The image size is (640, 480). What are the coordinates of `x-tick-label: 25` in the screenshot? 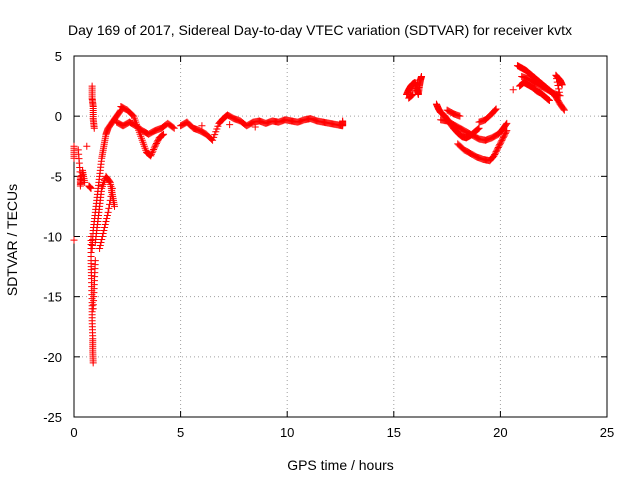 It's located at (607, 432).